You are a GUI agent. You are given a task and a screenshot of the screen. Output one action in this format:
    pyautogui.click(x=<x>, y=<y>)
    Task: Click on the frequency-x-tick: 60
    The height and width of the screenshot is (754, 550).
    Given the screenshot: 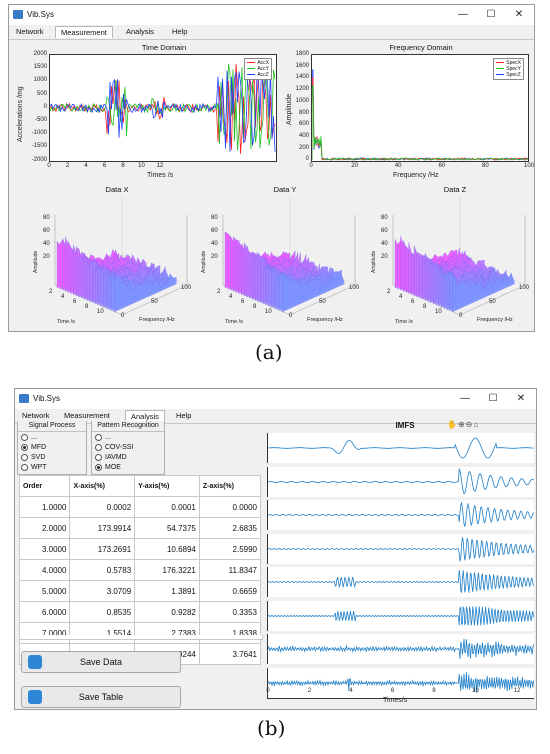 What is the action you would take?
    pyautogui.click(x=442, y=166)
    